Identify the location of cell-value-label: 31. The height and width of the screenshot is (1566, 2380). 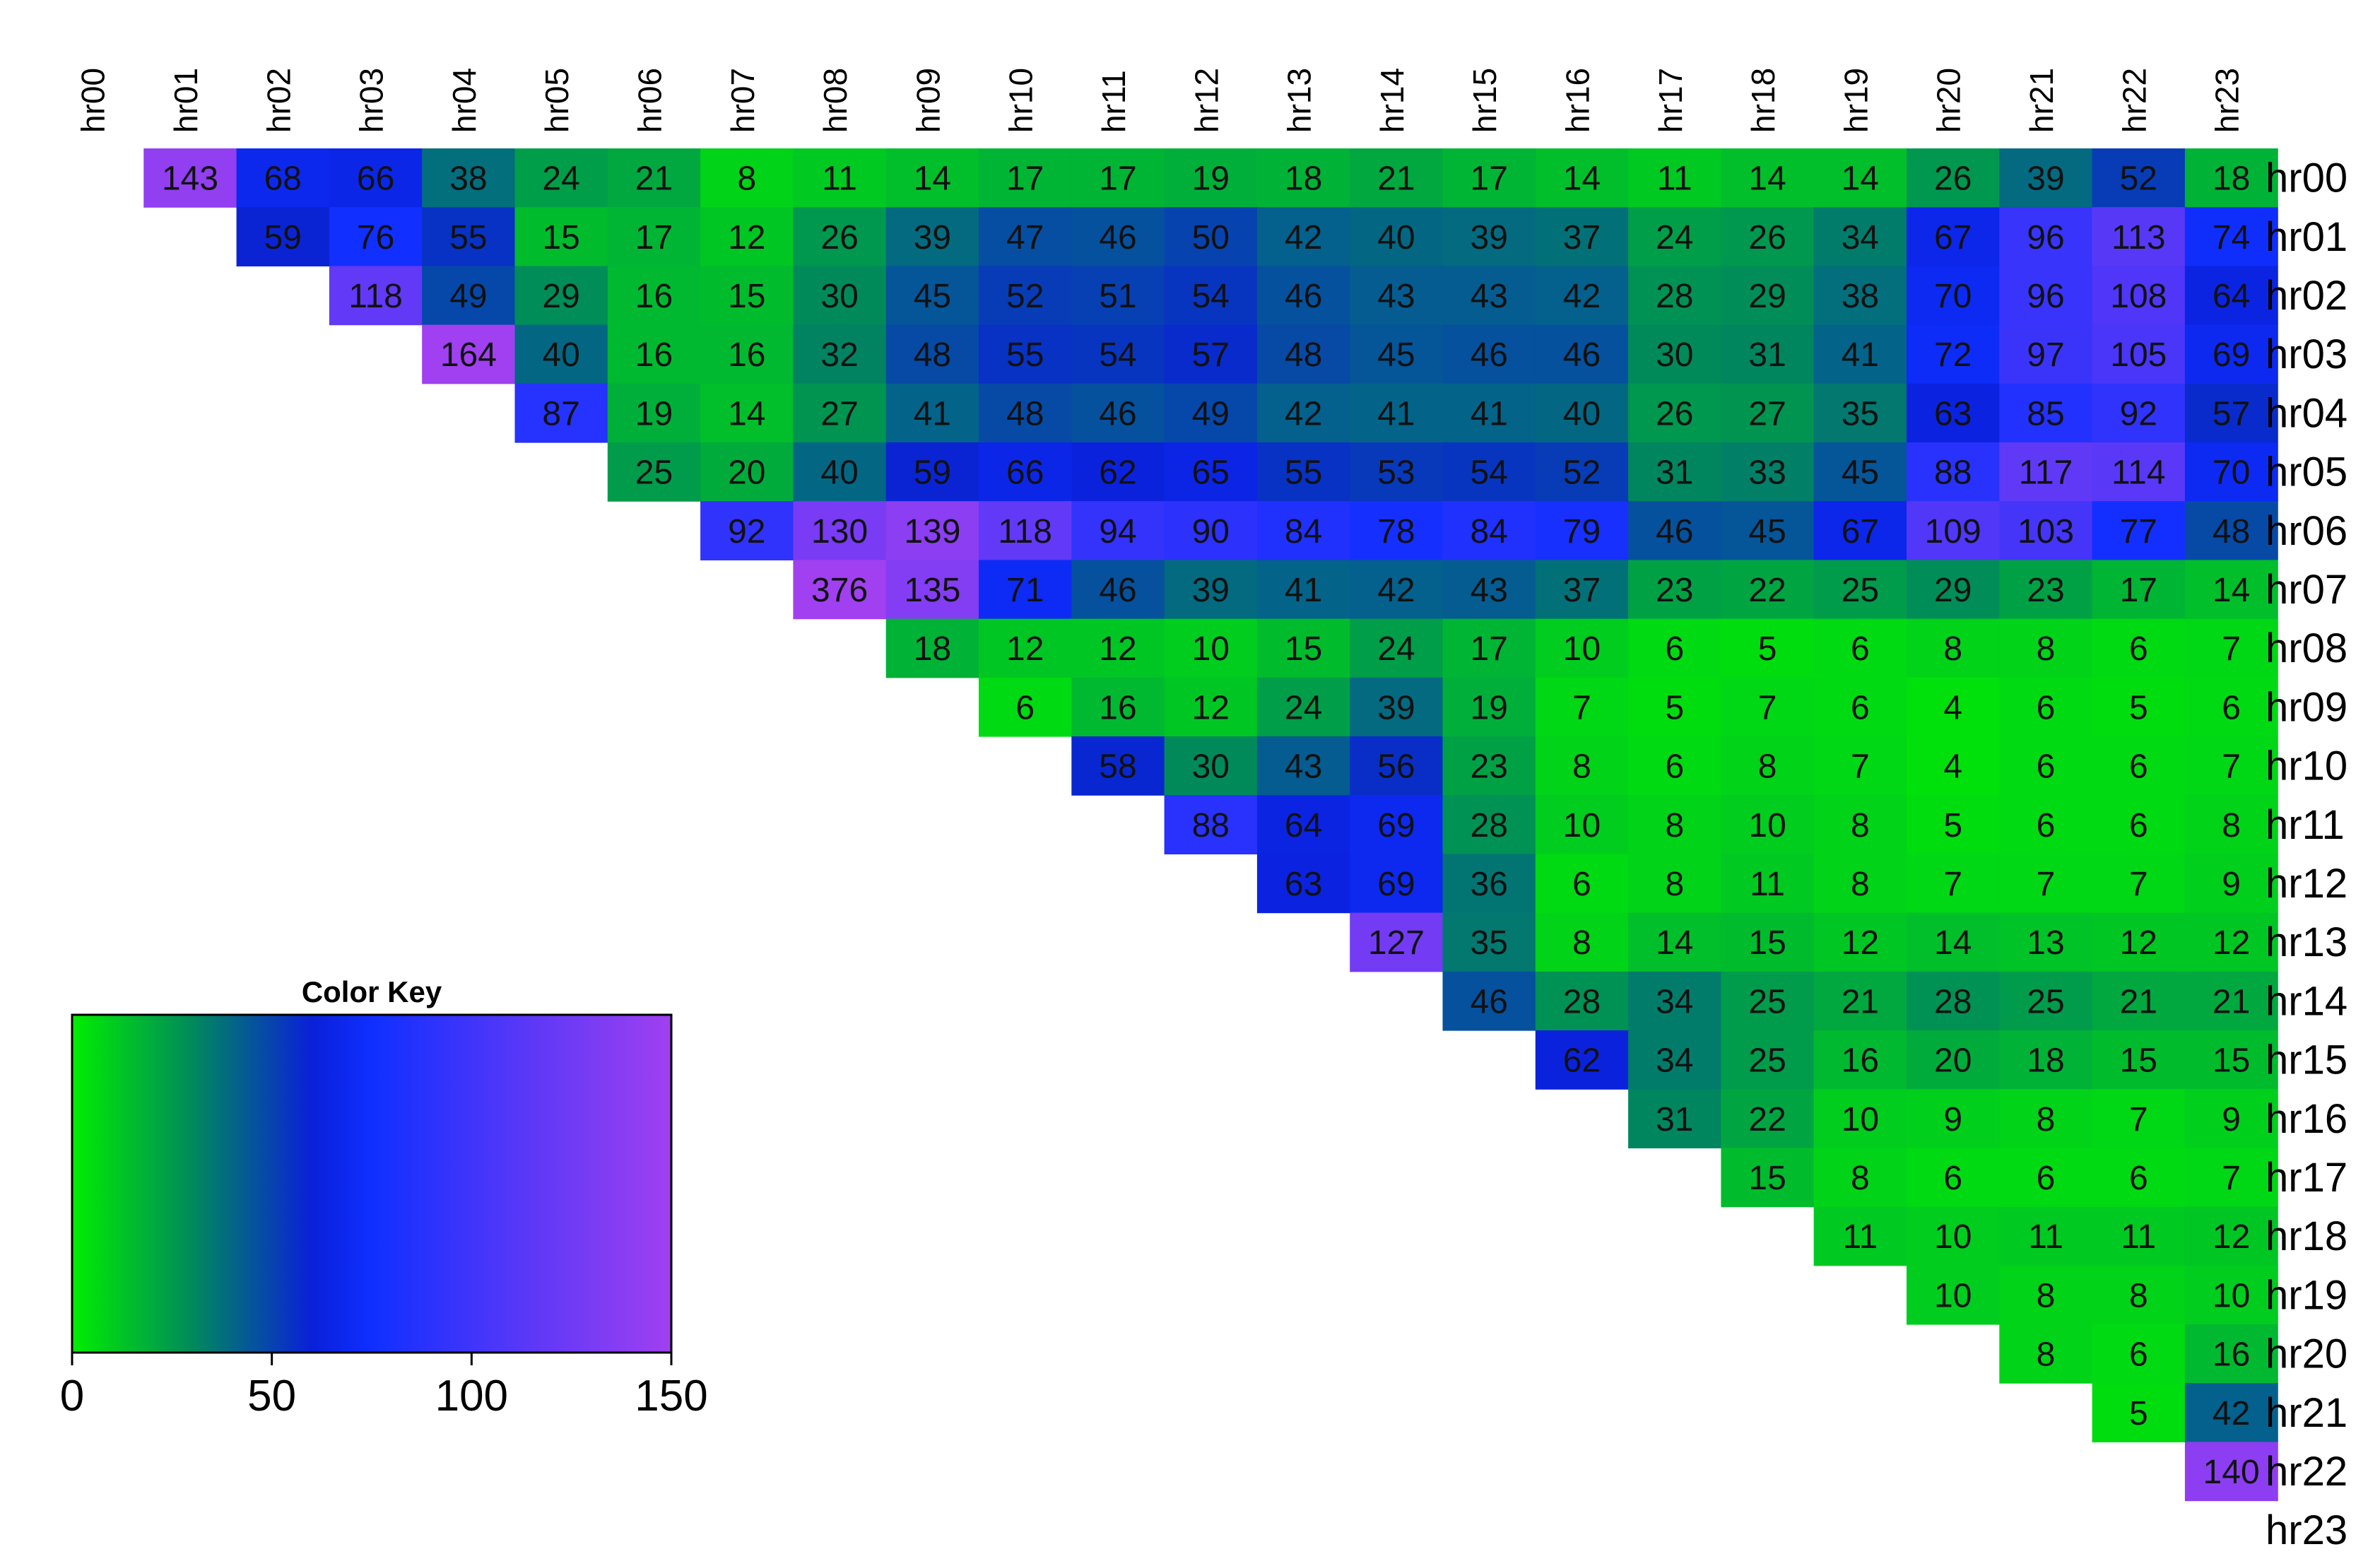
(1674, 1120).